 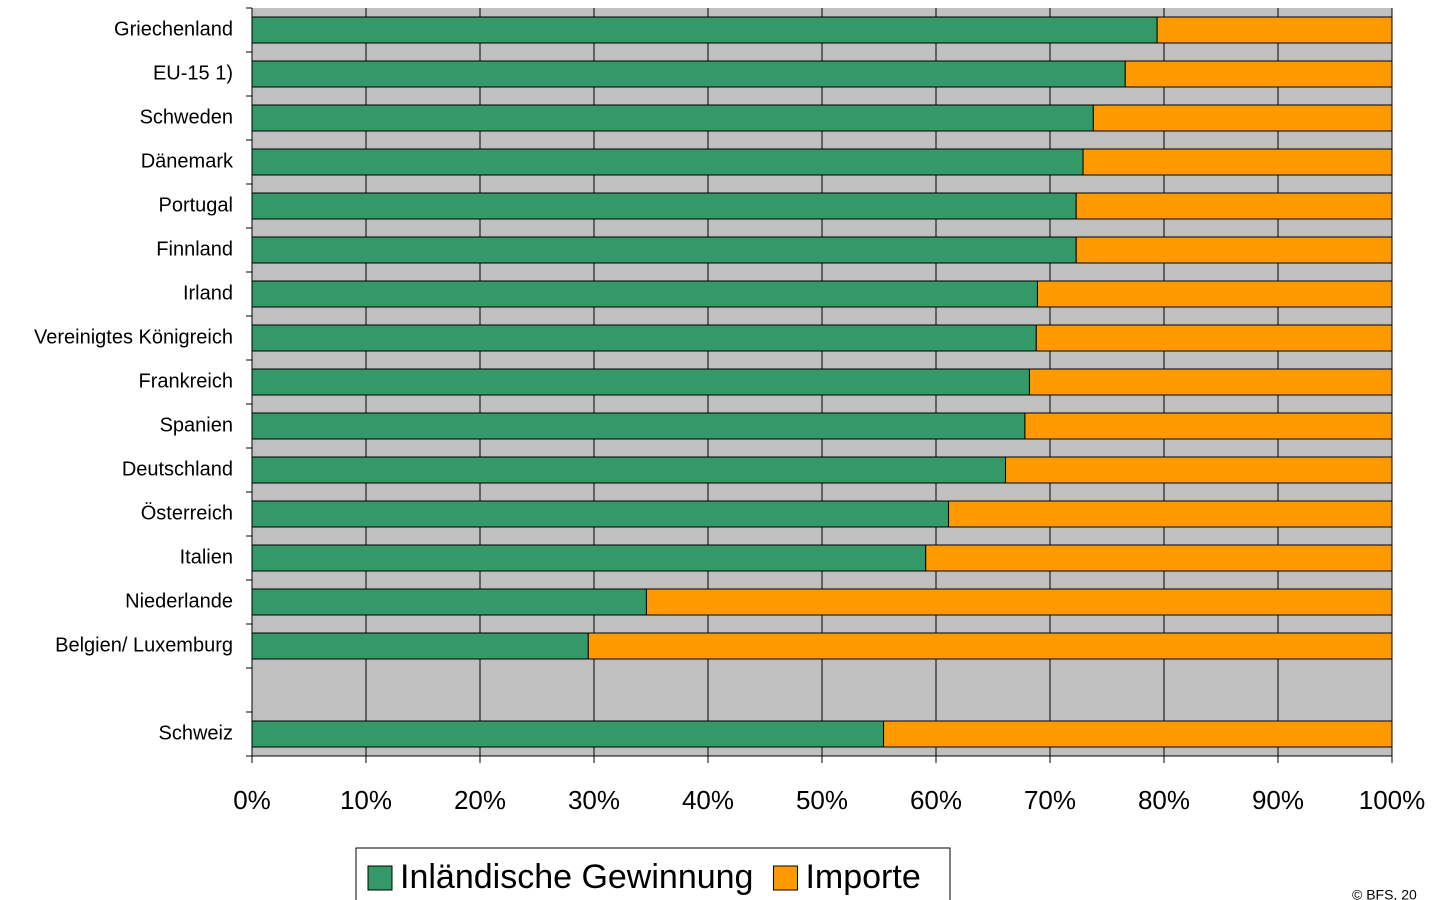 I want to click on y-tick-label: EU-15 1), so click(x=193, y=73).